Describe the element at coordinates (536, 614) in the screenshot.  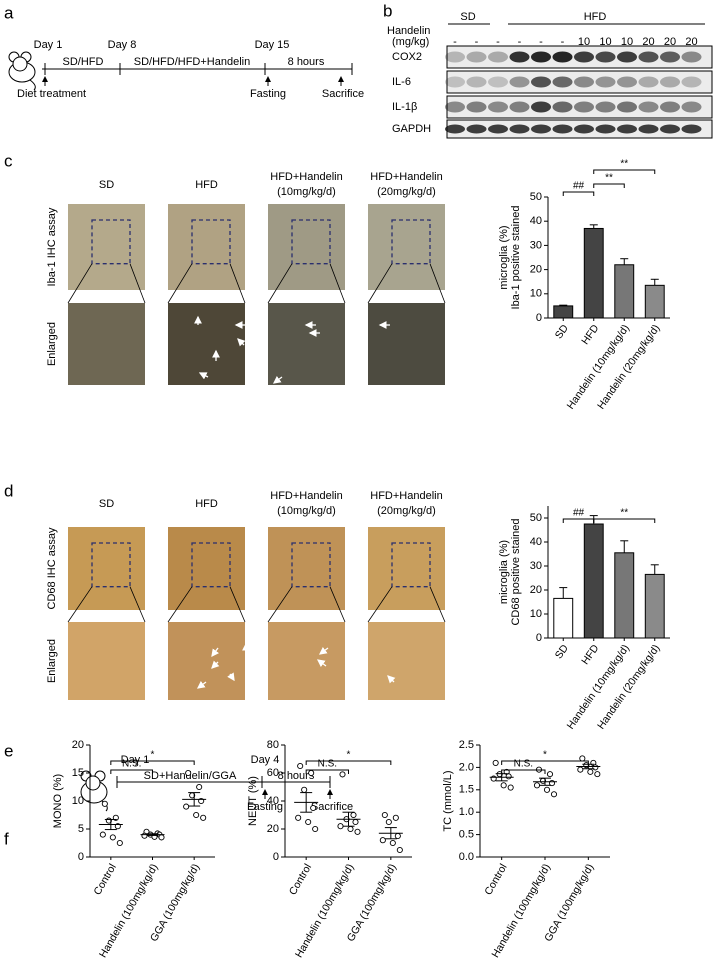
I see `y-tick-label: 10` at that location.